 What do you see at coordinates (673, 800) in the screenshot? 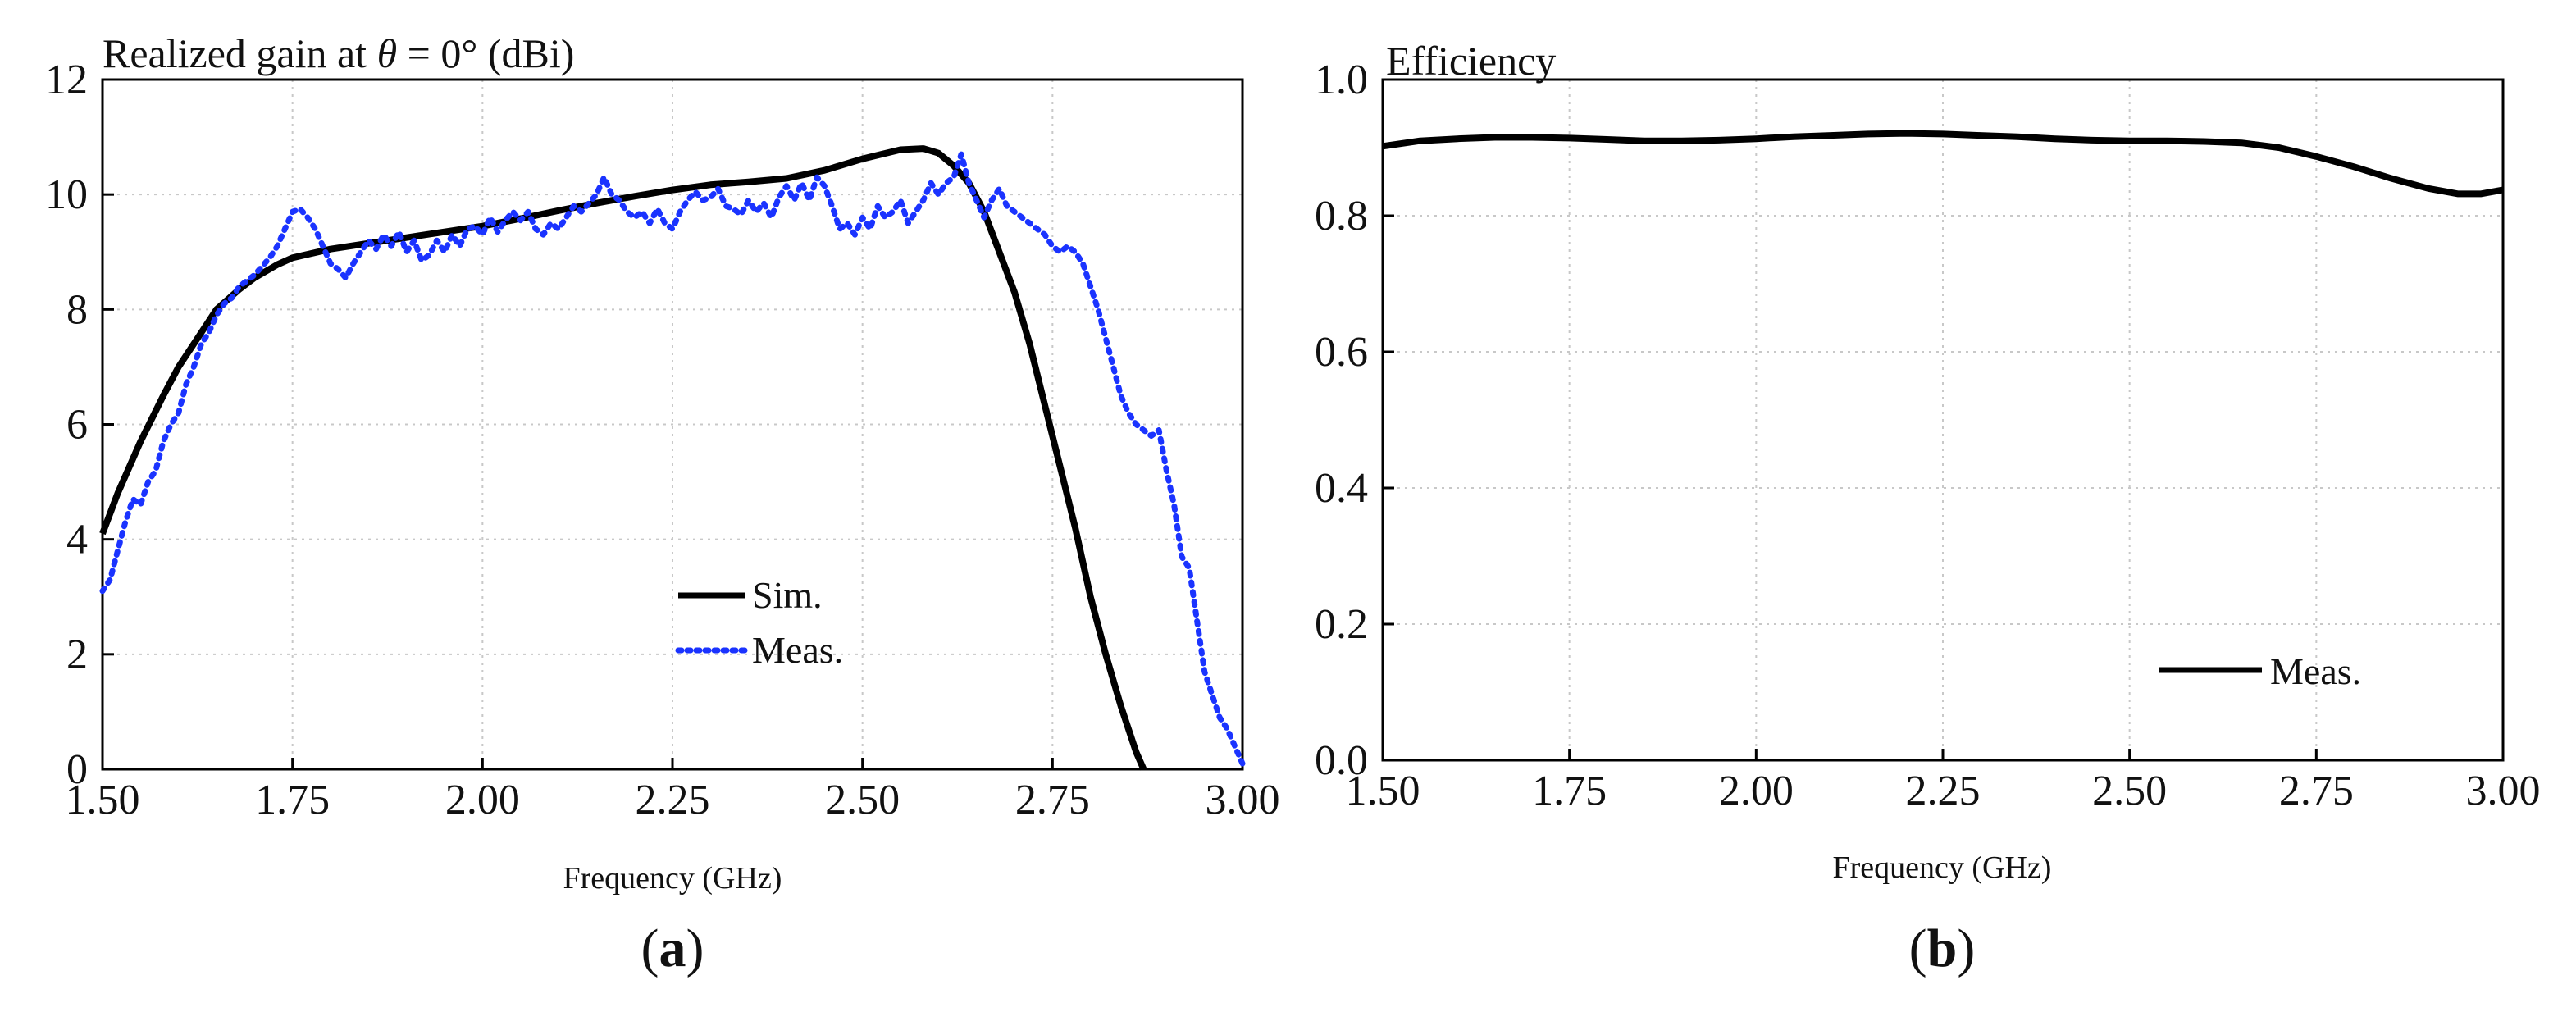
I see `panel-a-x-tick-label: 2.25` at bounding box center [673, 800].